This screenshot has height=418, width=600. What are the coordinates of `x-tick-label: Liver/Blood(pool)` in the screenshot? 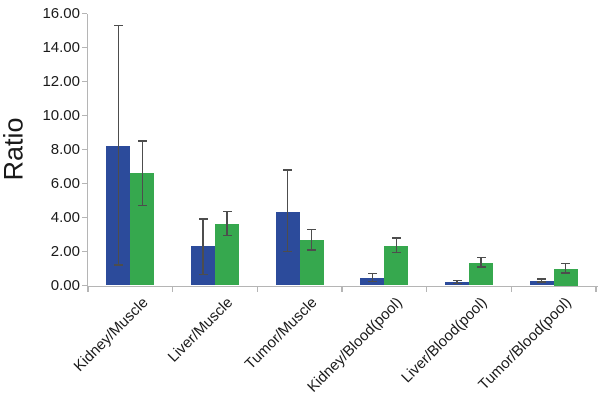 It's located at (444, 340).